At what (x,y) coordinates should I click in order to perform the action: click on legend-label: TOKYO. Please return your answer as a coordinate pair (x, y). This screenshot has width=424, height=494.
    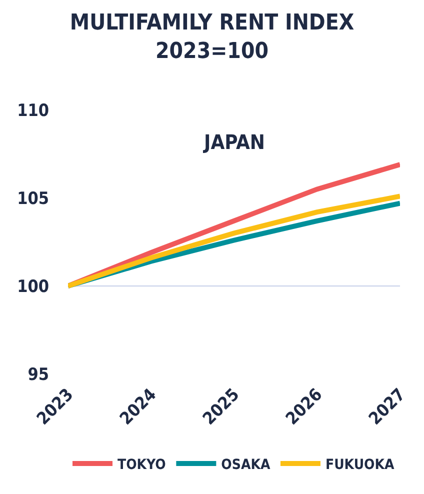
    Looking at the image, I should click on (142, 464).